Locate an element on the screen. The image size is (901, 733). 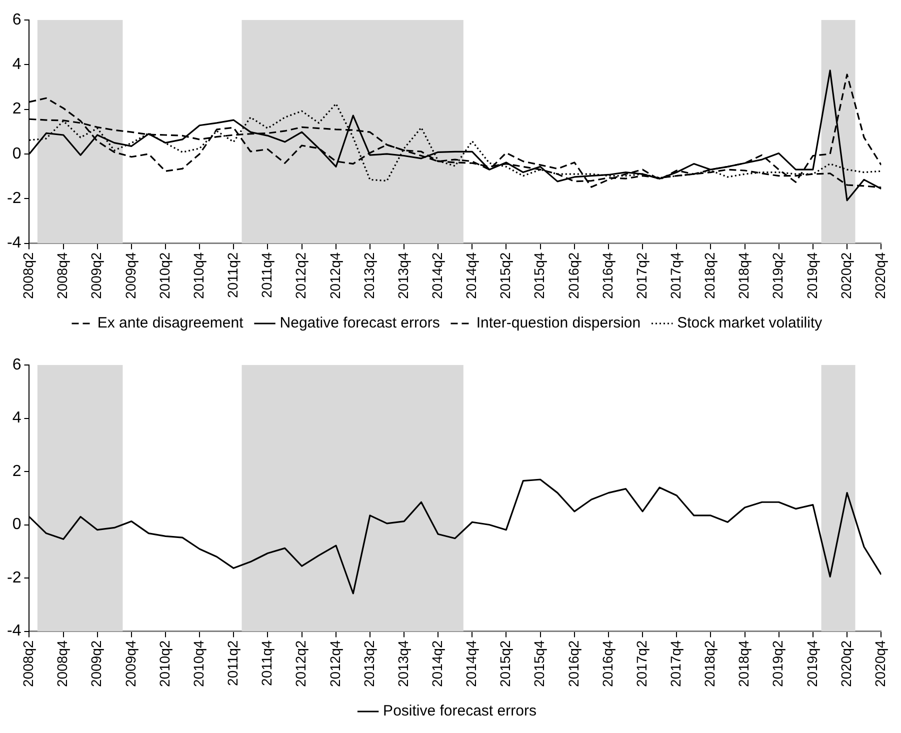
legend-label: Inter-question dispersion is located at coordinates (558, 323).